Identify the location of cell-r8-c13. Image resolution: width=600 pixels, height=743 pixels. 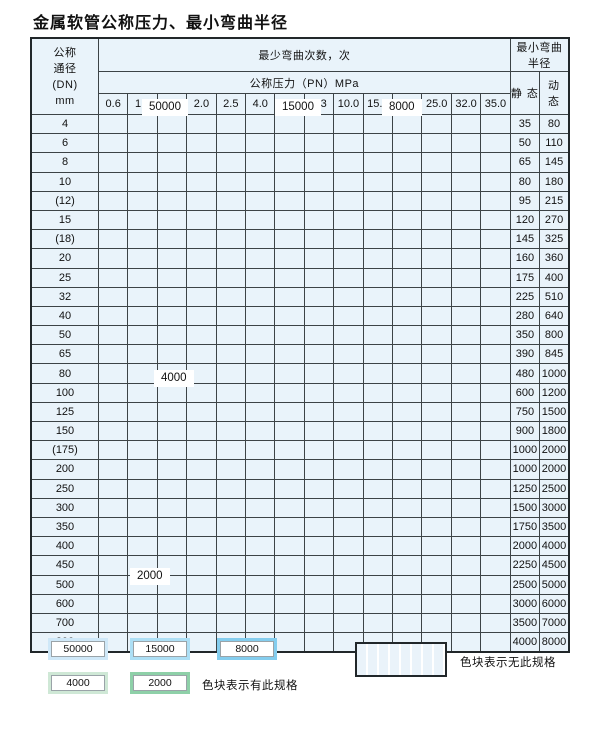
(495, 277).